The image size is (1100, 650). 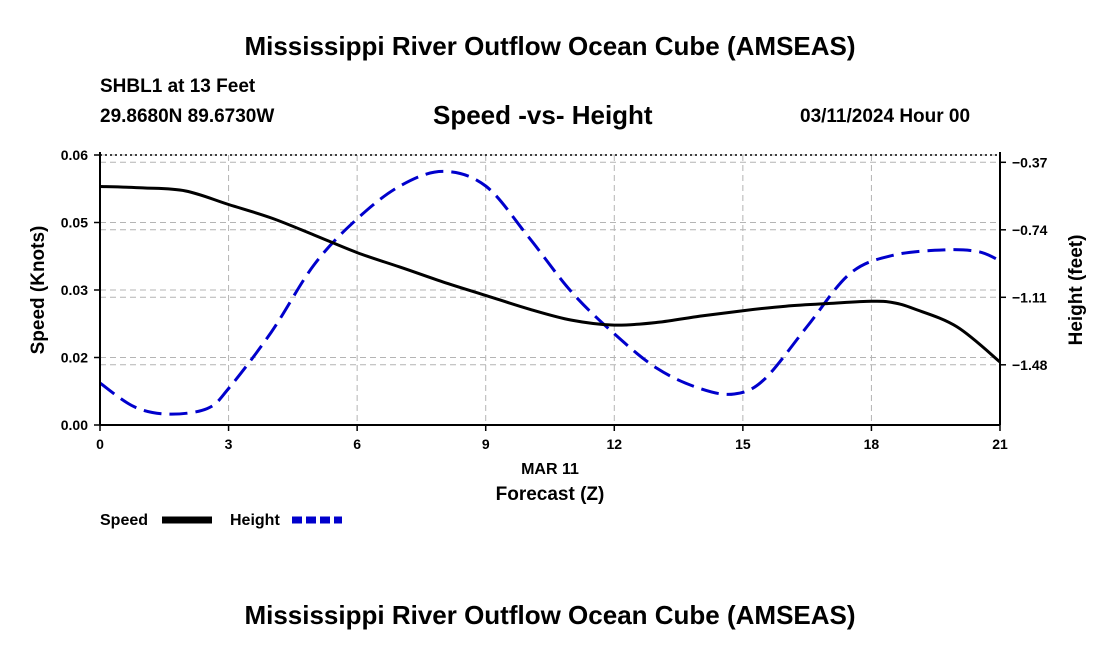 What do you see at coordinates (357, 444) in the screenshot?
I see `x-tick-label: 6` at bounding box center [357, 444].